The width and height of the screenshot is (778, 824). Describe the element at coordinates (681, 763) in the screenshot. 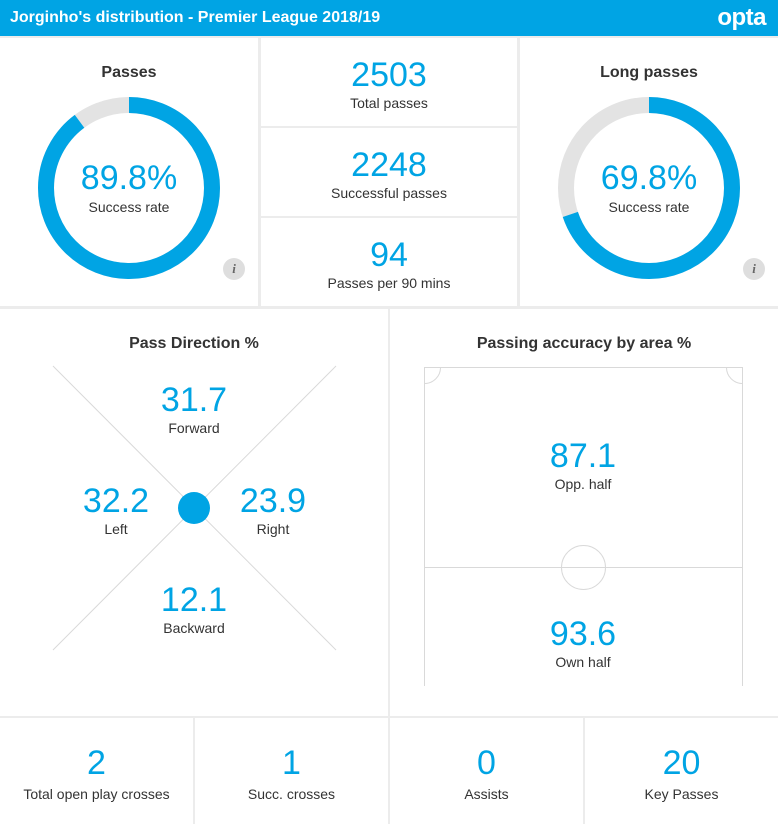

I see `key-passes-value: 20` at that location.